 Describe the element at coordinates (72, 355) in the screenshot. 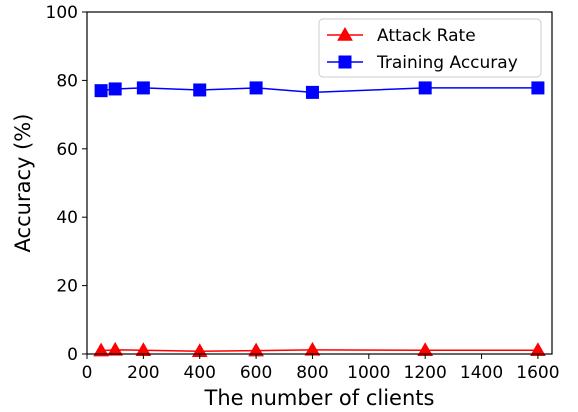

I see `y-tick-label: 0` at that location.